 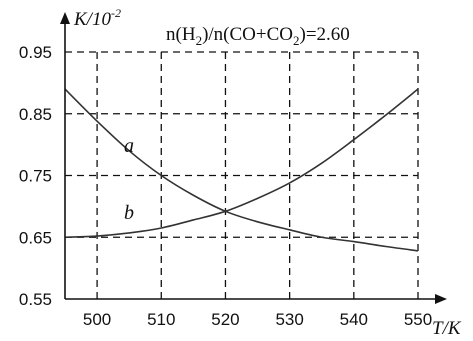 What do you see at coordinates (129, 213) in the screenshot?
I see `curve-label-b: b` at bounding box center [129, 213].